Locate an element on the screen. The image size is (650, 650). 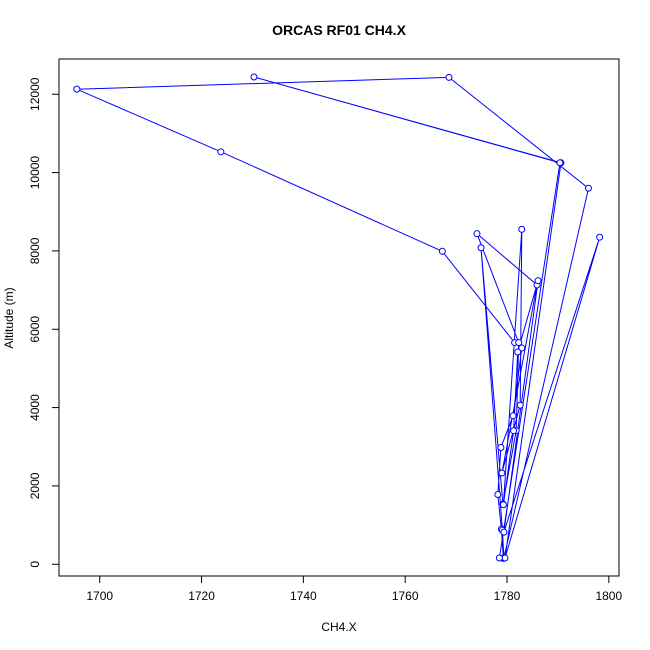
x-tick-label: 1740 is located at coordinates (303, 596).